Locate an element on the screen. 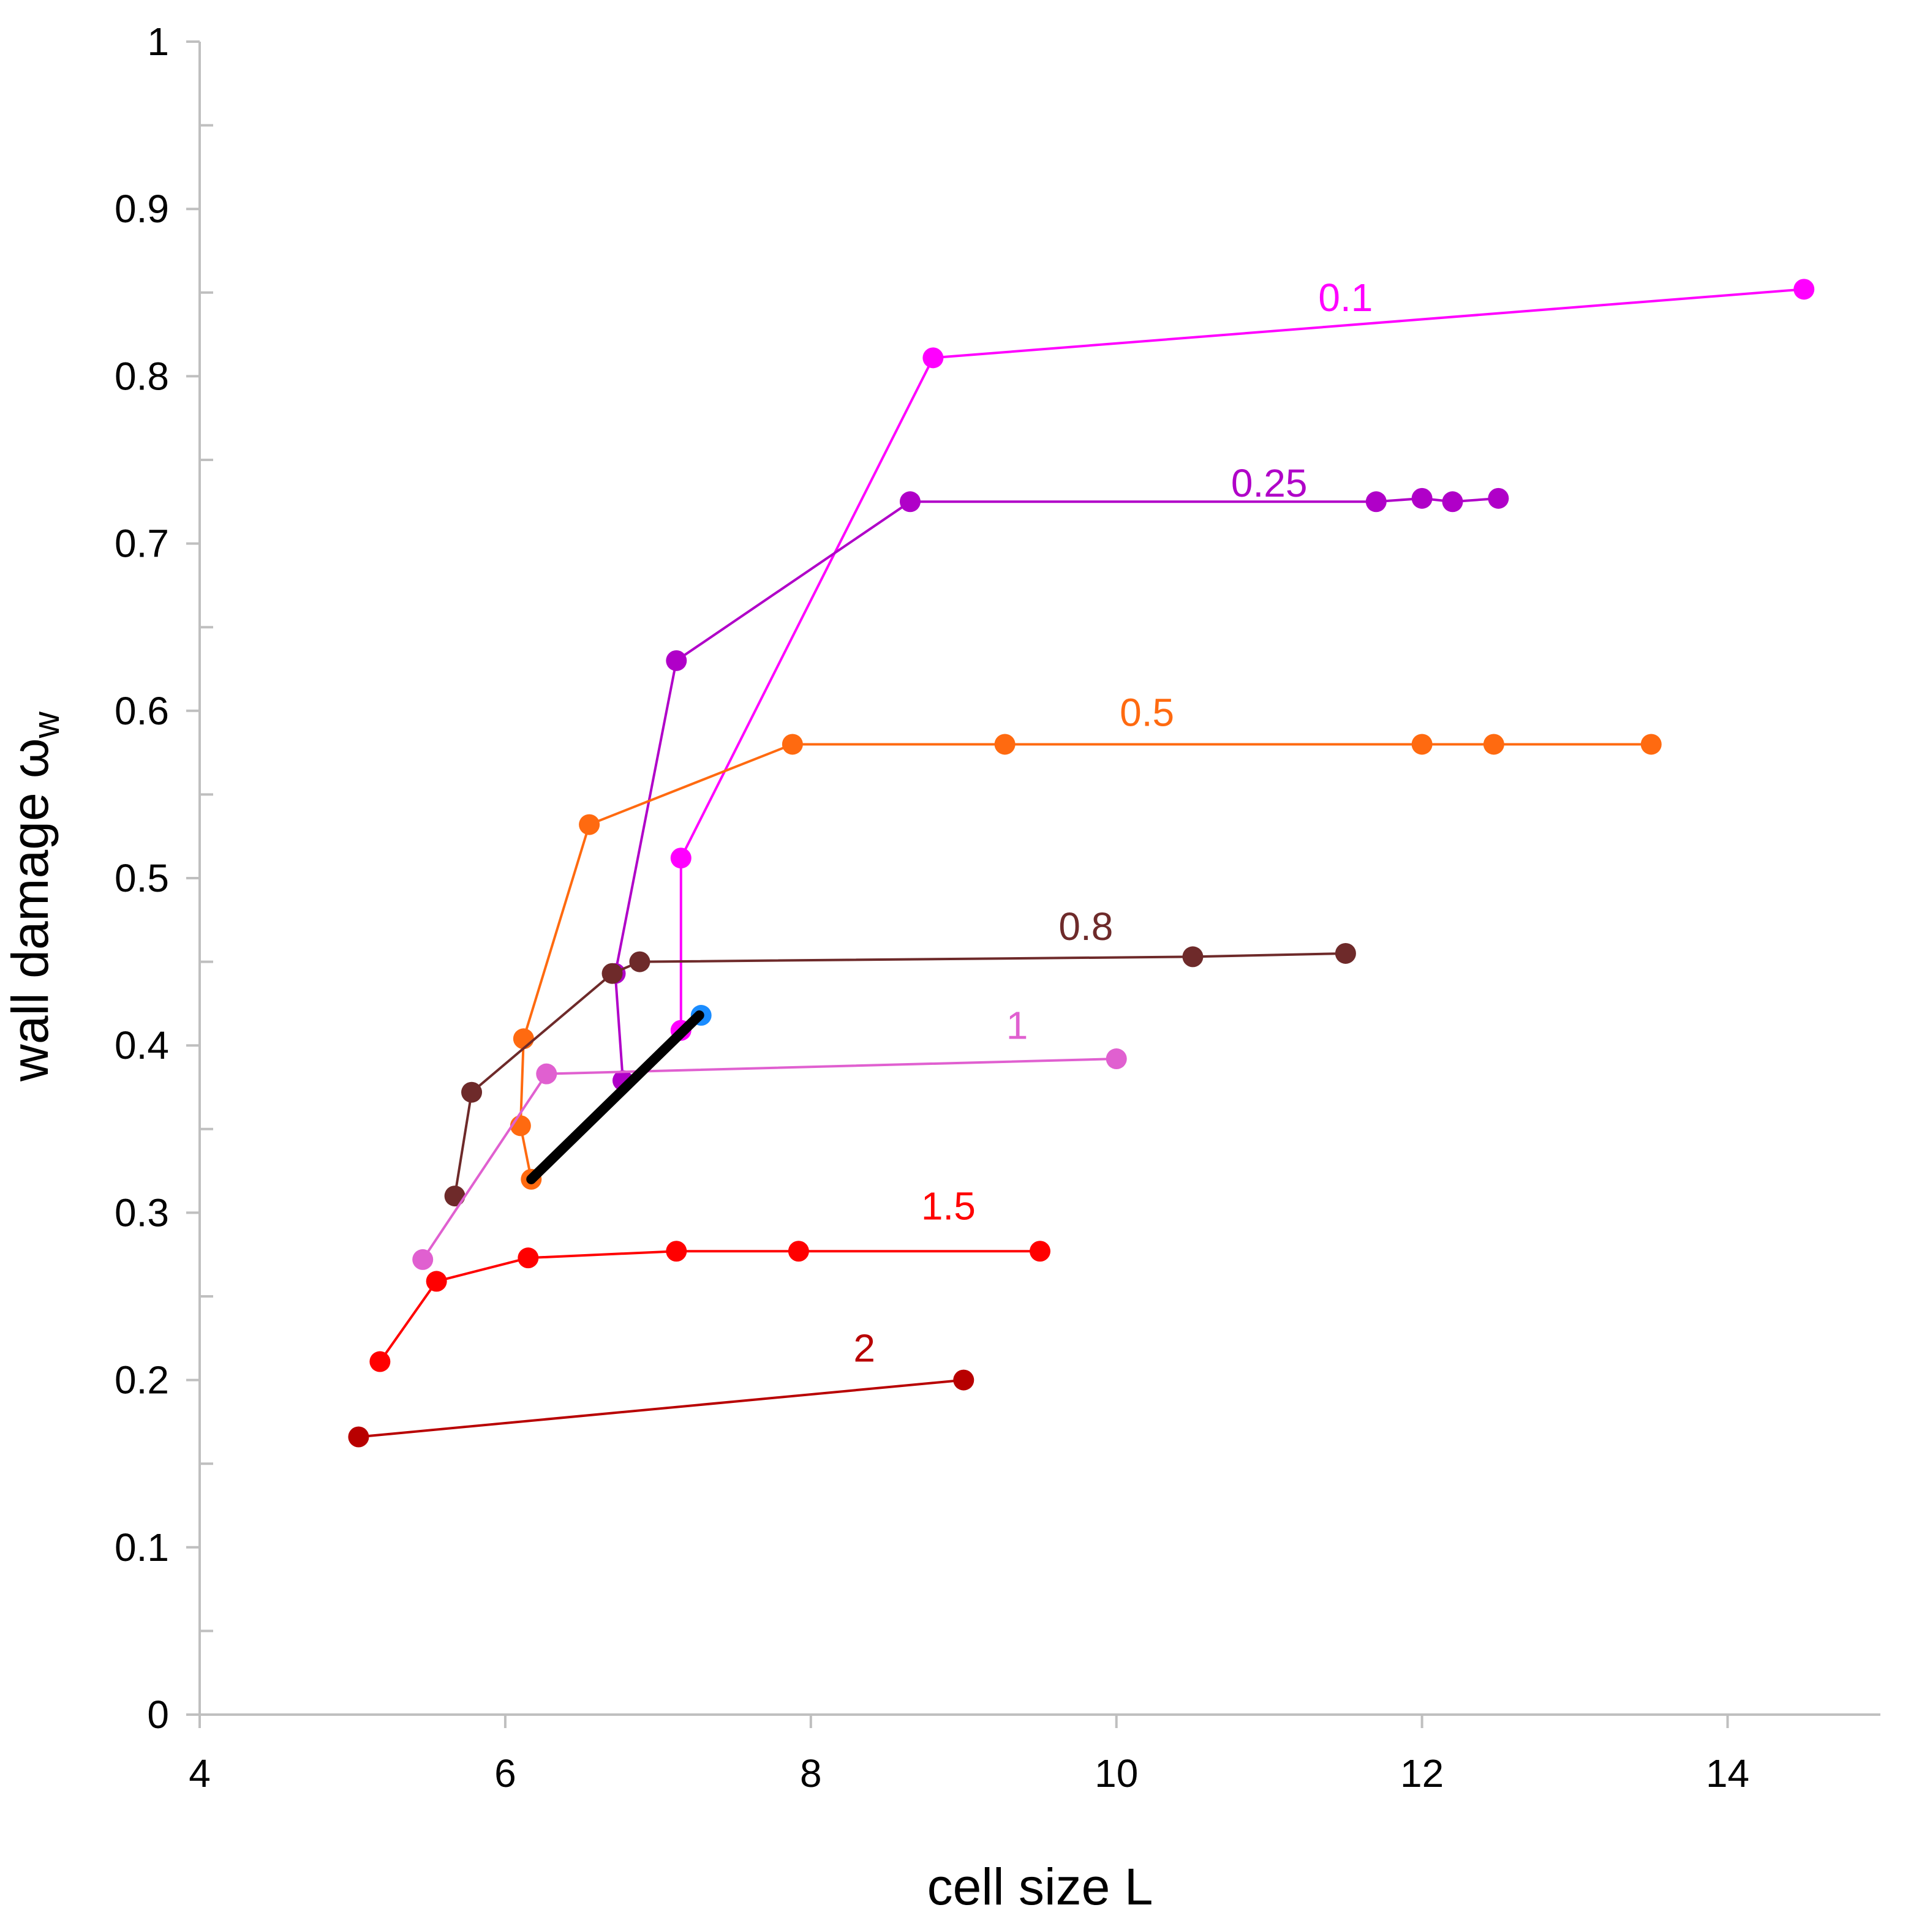  x-tick-label: 10 is located at coordinates (1116, 1773).